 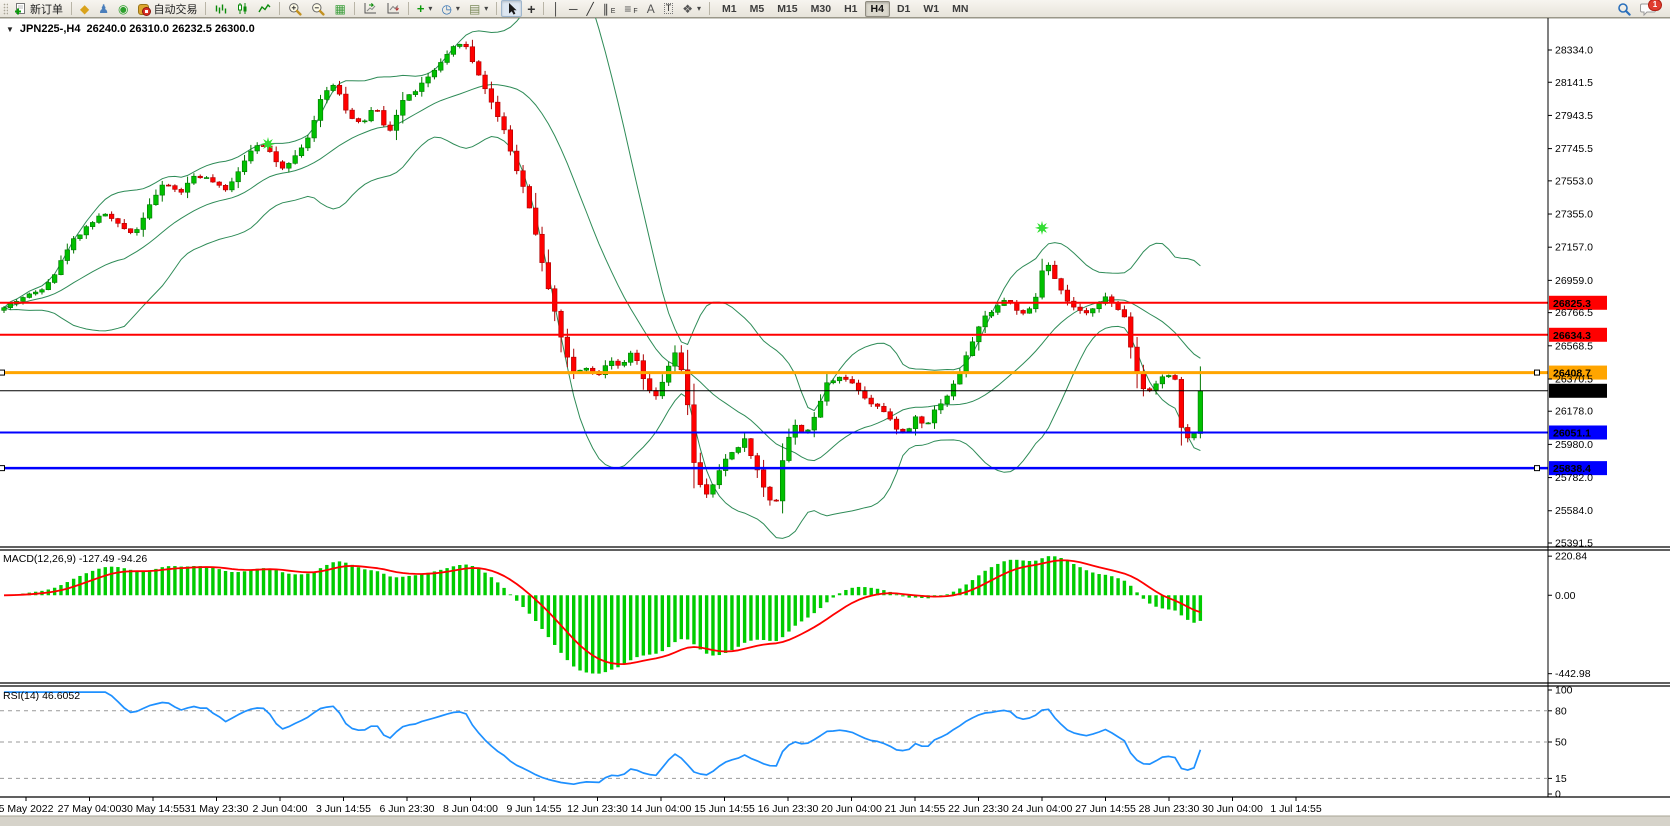 What do you see at coordinates (167, 8) in the screenshot?
I see `autotrading-button: 自动交易` at bounding box center [167, 8].